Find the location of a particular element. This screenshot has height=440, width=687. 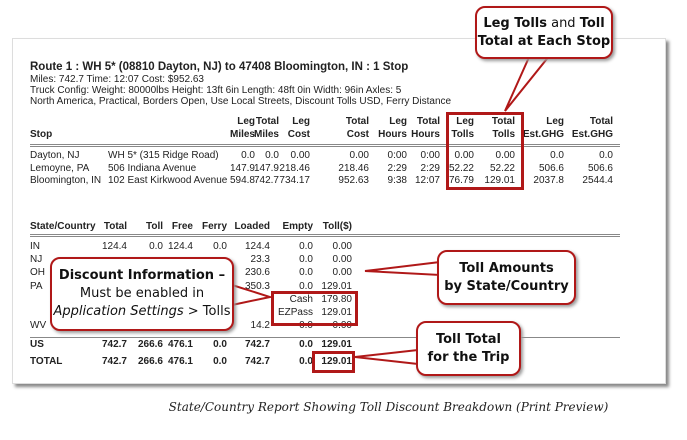

states-row-cell: 179.80 is located at coordinates (336, 299).